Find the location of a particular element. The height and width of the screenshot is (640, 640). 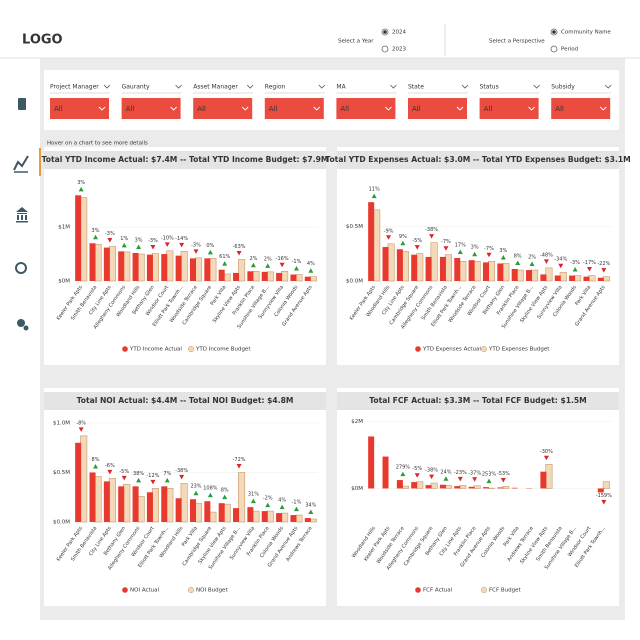

chart-title-bar is located at coordinates (185, 401).